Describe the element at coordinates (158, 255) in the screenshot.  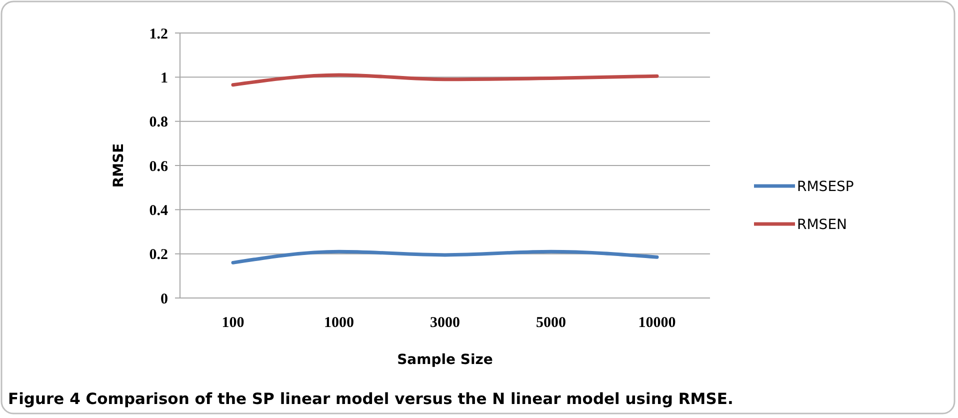
I see `y-tick-label: 0.2` at that location.